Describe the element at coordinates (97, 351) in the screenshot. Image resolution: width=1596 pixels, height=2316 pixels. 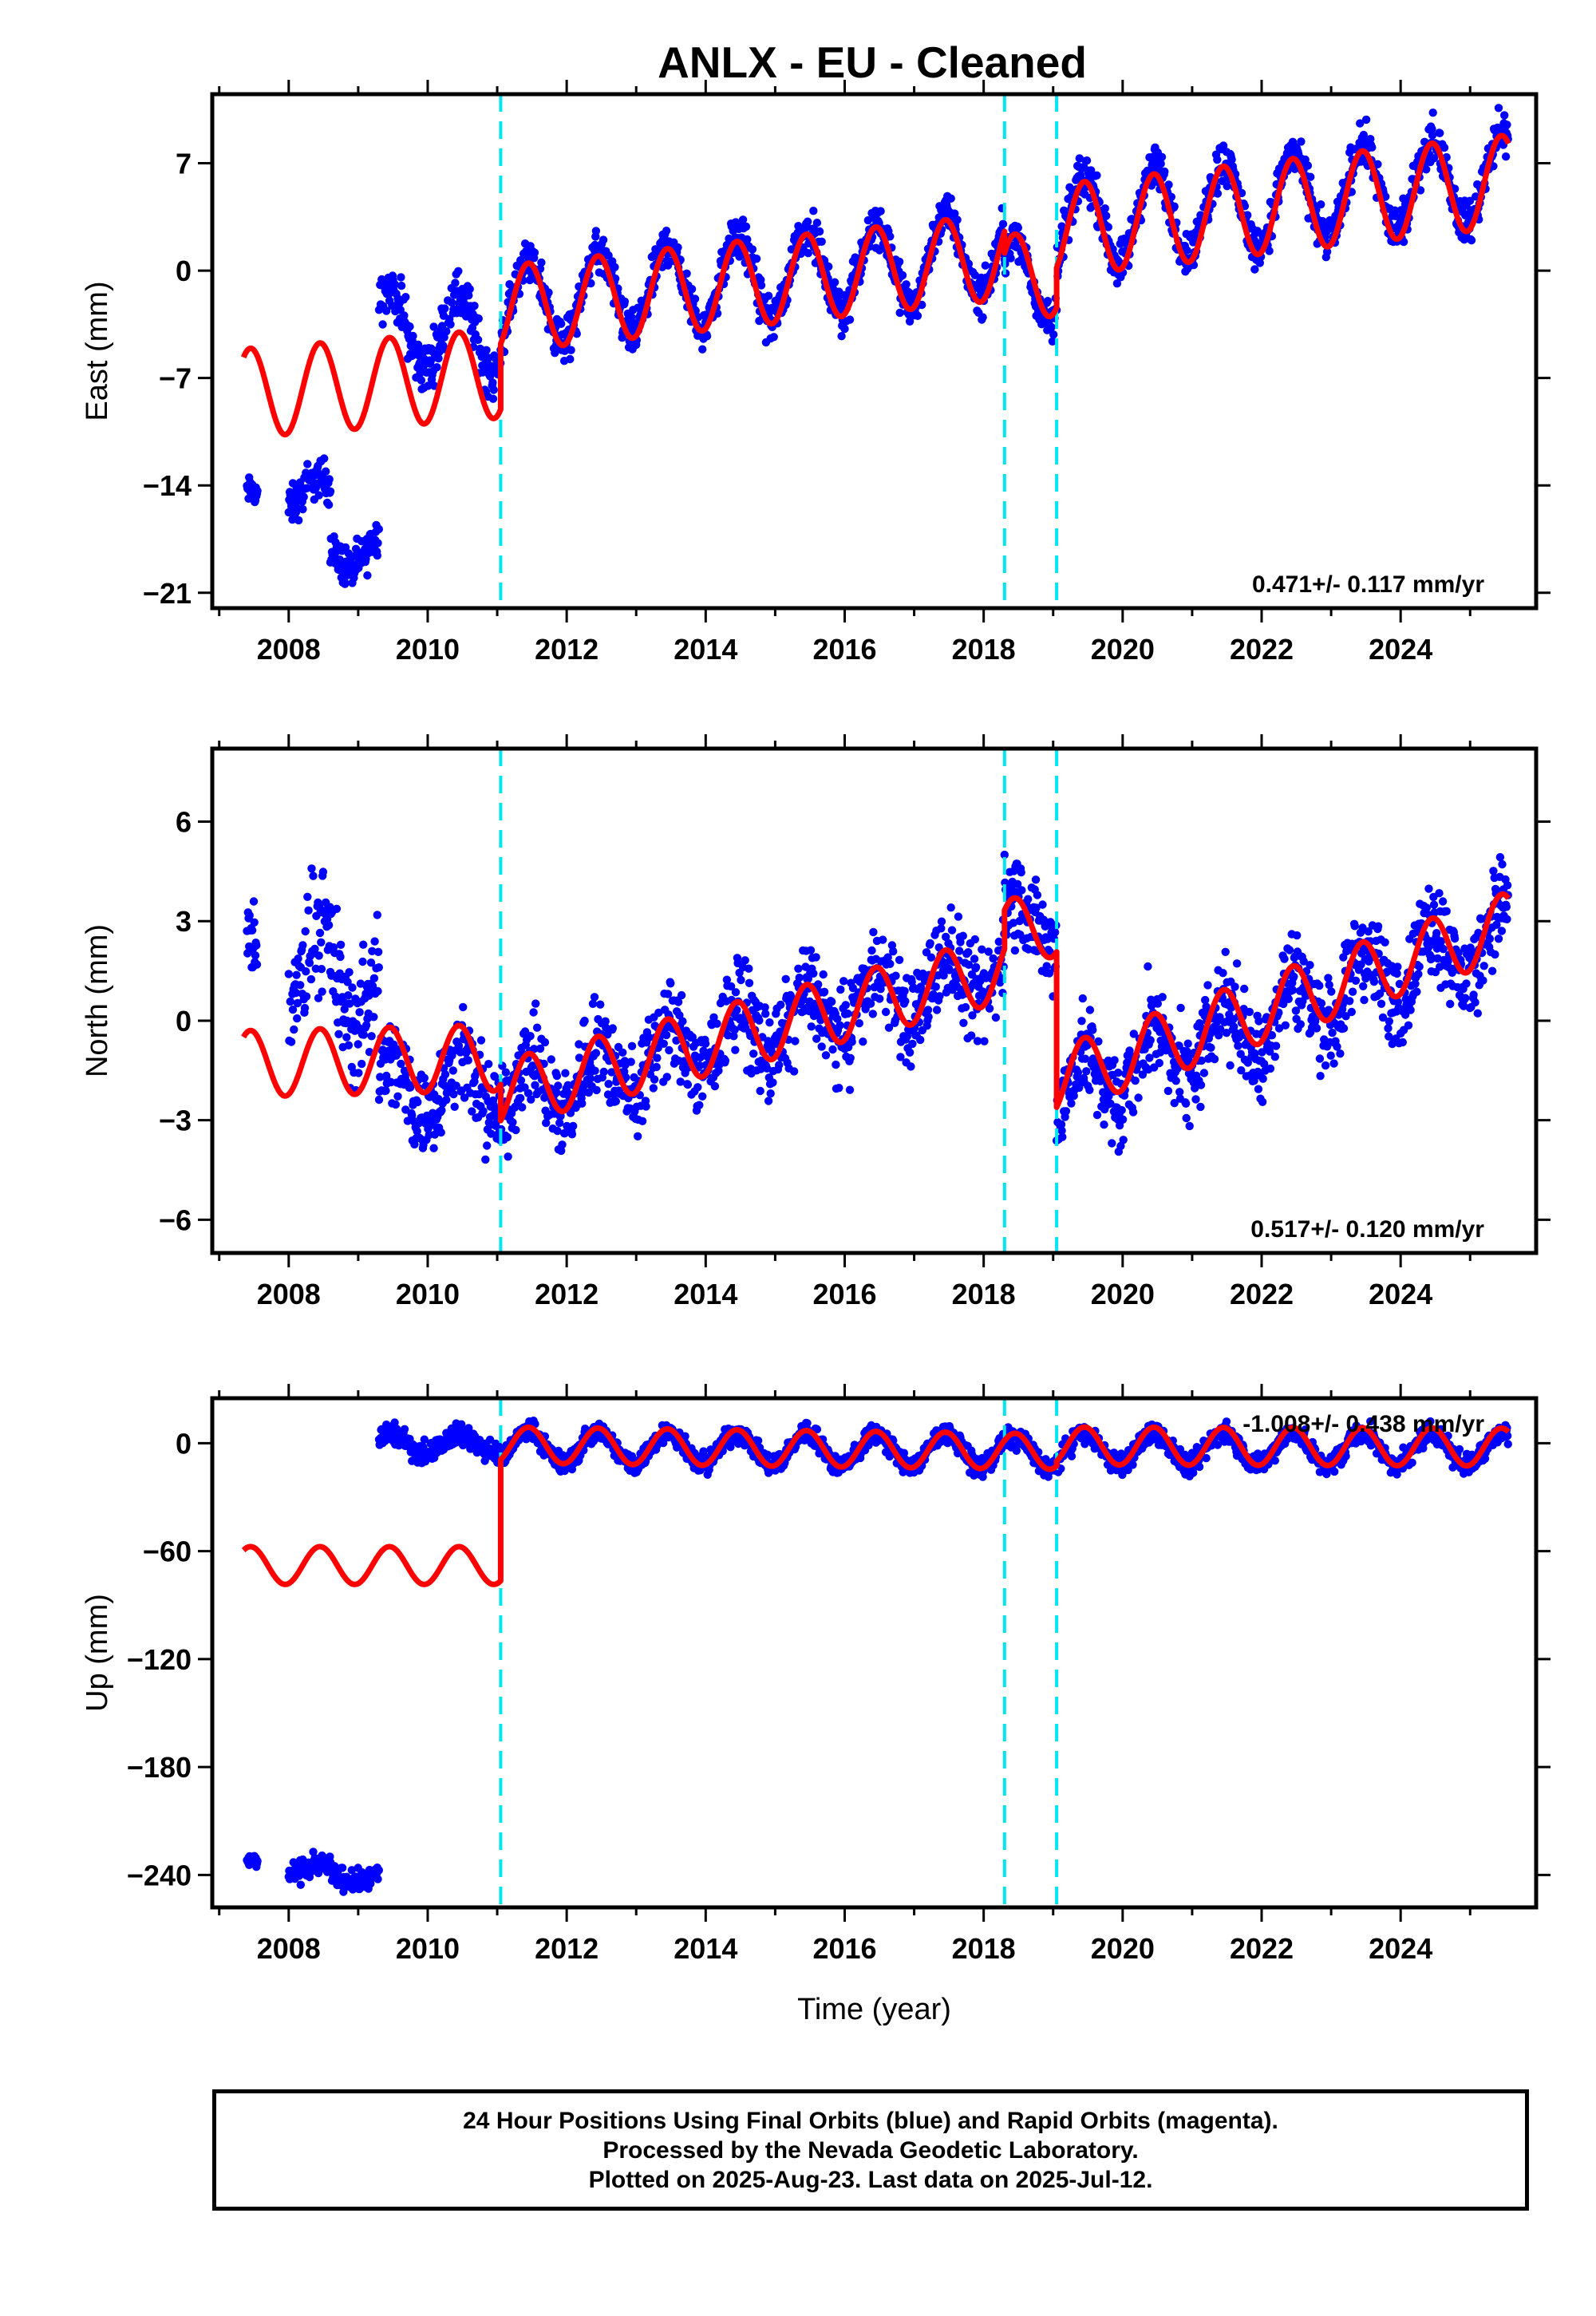
I see `y-axis-label: East (mm)` at that location.